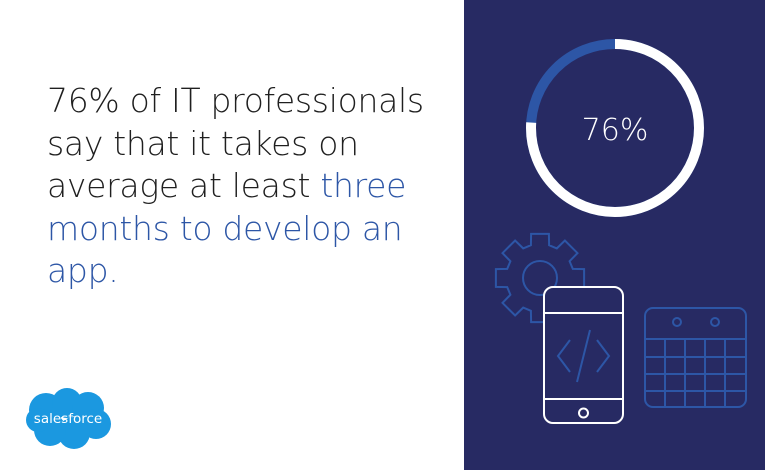 This screenshot has width=765, height=470. I want to click on mobile-code-icon, so click(583, 355).